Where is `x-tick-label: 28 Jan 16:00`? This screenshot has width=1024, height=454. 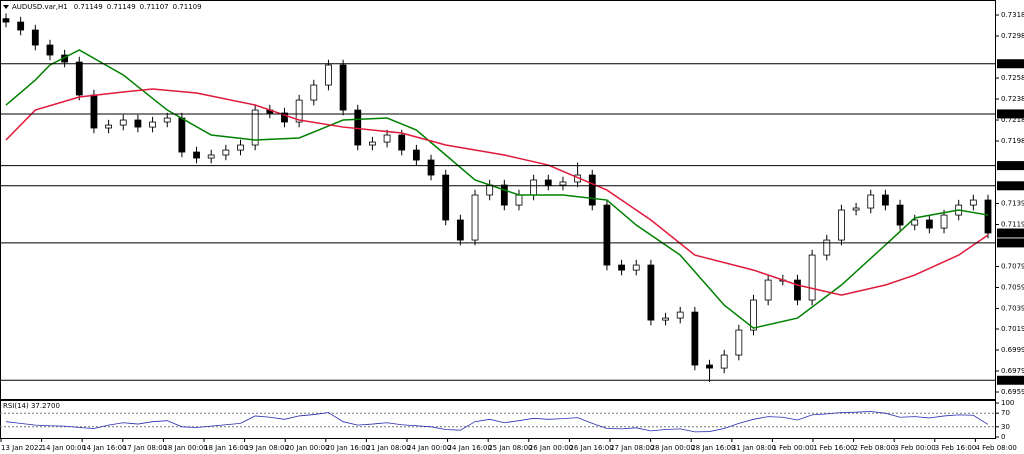 x-tick-label: 28 Jan 16:00 is located at coordinates (713, 448).